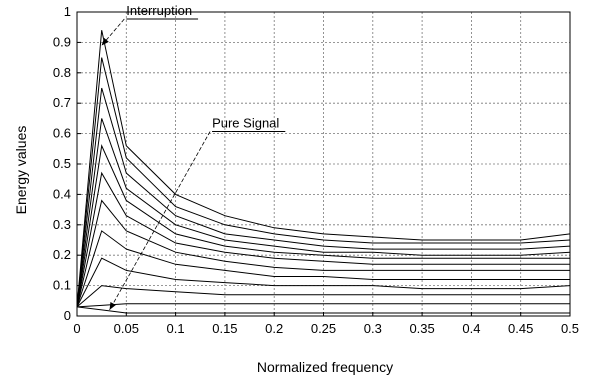 The image size is (592, 378). What do you see at coordinates (421, 328) in the screenshot?
I see `x-tick-label: 0.35` at bounding box center [421, 328].